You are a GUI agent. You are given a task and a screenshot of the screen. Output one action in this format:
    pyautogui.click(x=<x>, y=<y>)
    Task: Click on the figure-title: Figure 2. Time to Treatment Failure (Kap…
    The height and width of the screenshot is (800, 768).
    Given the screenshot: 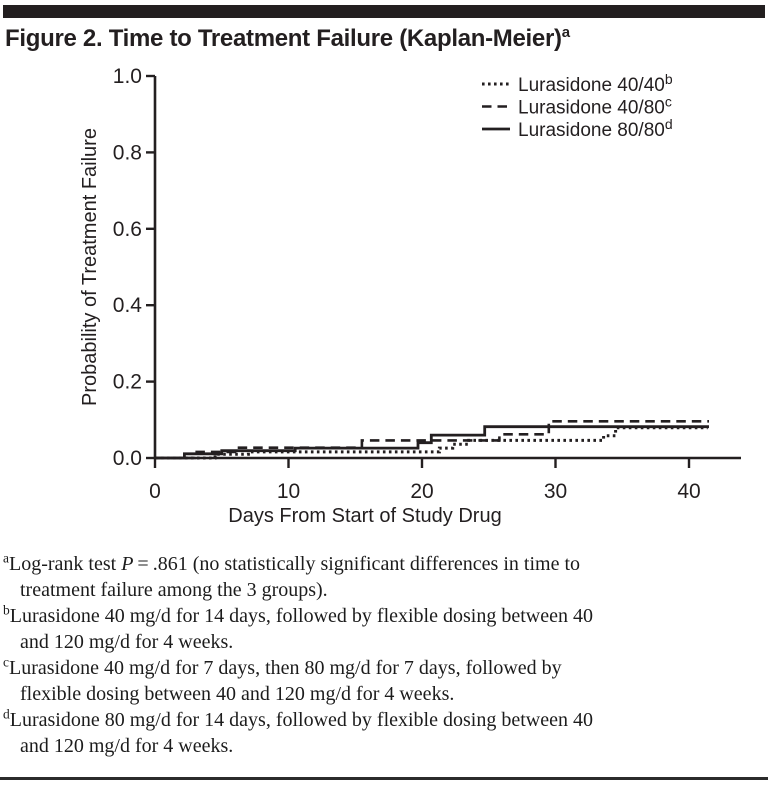 What is the action you would take?
    pyautogui.click(x=384, y=39)
    